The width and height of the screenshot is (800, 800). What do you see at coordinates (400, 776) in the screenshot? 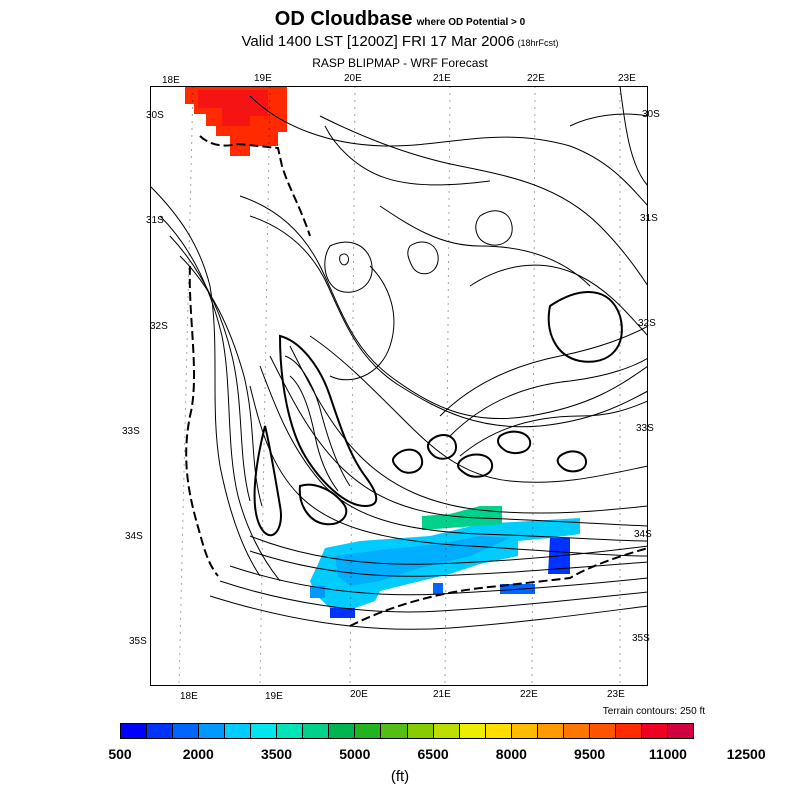
I see `colorbar-unit: (ft)` at bounding box center [400, 776].